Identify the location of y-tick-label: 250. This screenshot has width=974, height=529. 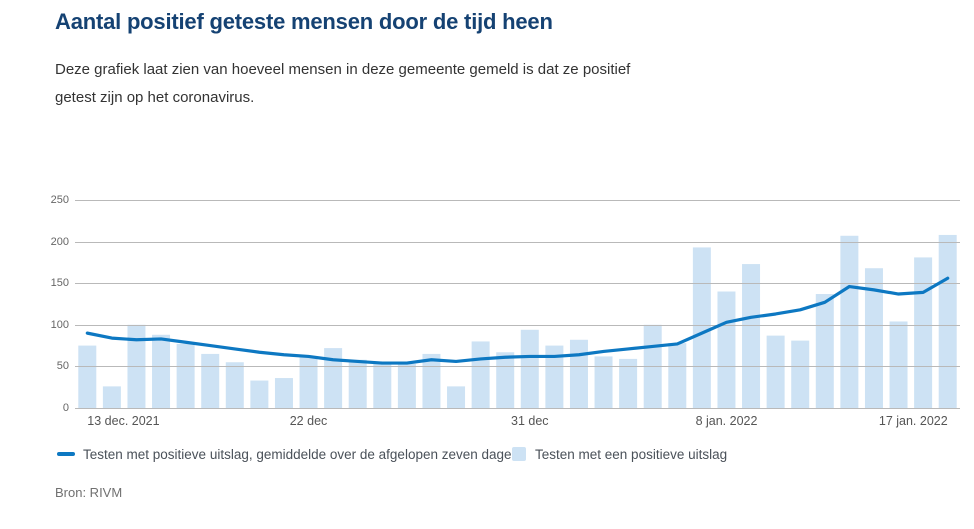
(59, 200).